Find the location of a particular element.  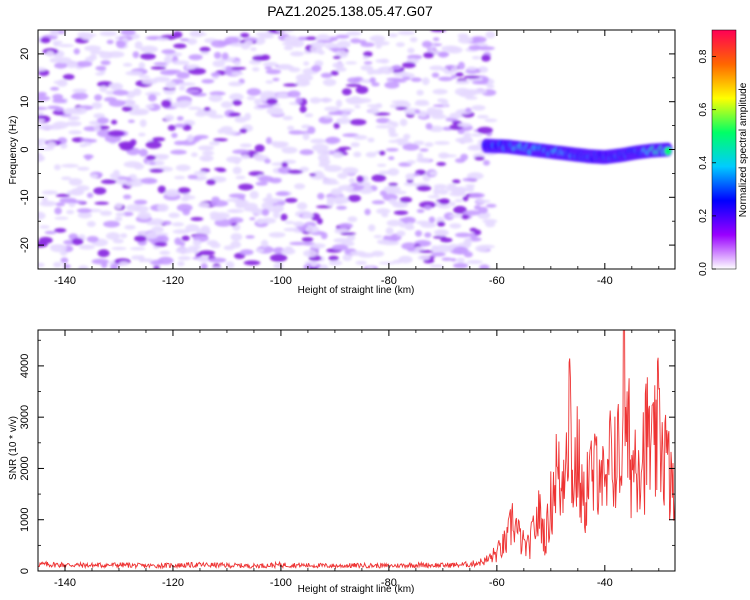

y-tick-label: 2000 is located at coordinates (25, 468).